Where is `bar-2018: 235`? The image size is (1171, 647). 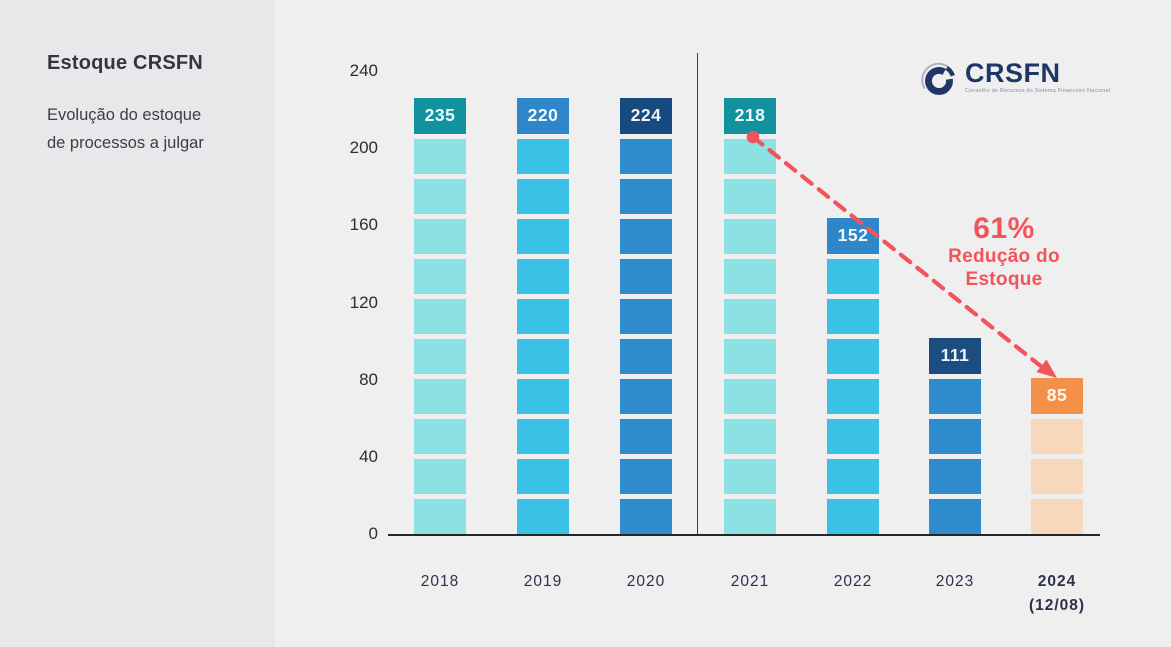 bar-2018: 235 is located at coordinates (440, 315).